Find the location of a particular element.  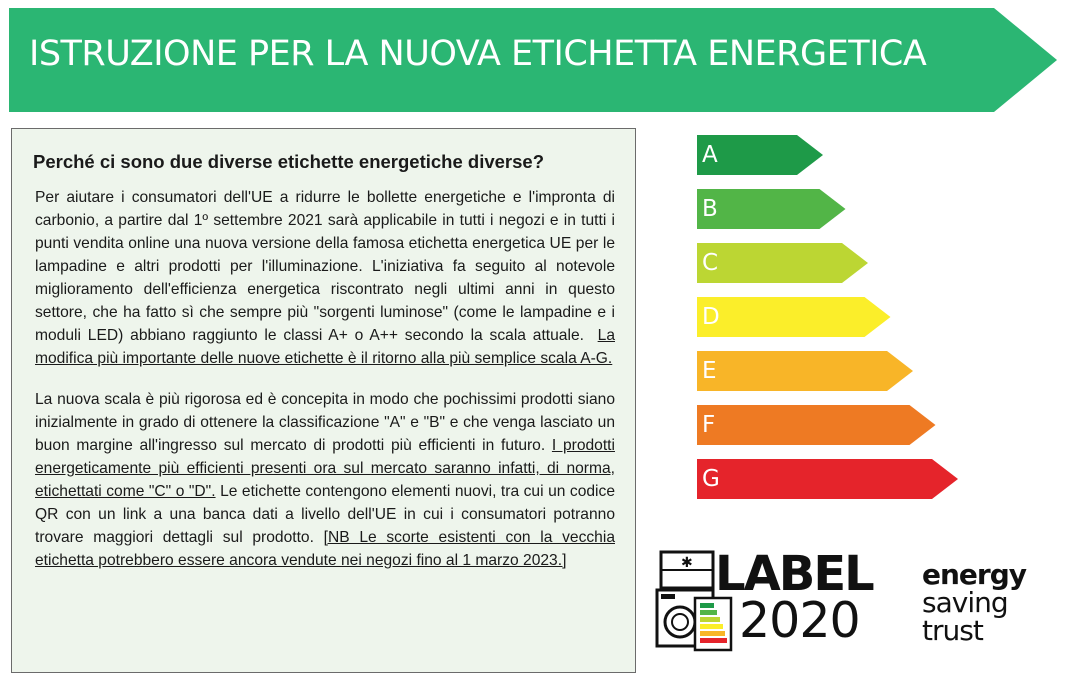

energy-class-letter-d: D is located at coordinates (711, 317).